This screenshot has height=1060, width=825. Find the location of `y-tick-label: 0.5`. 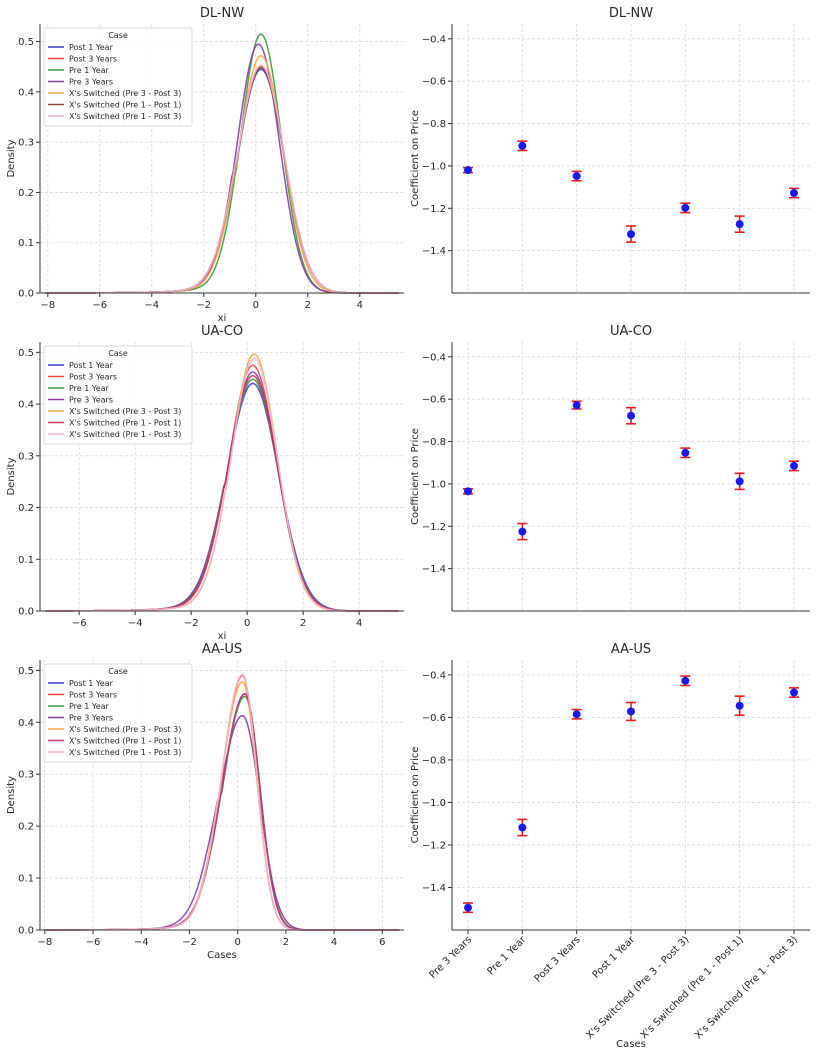

y-tick-label: 0.5 is located at coordinates (26, 671).